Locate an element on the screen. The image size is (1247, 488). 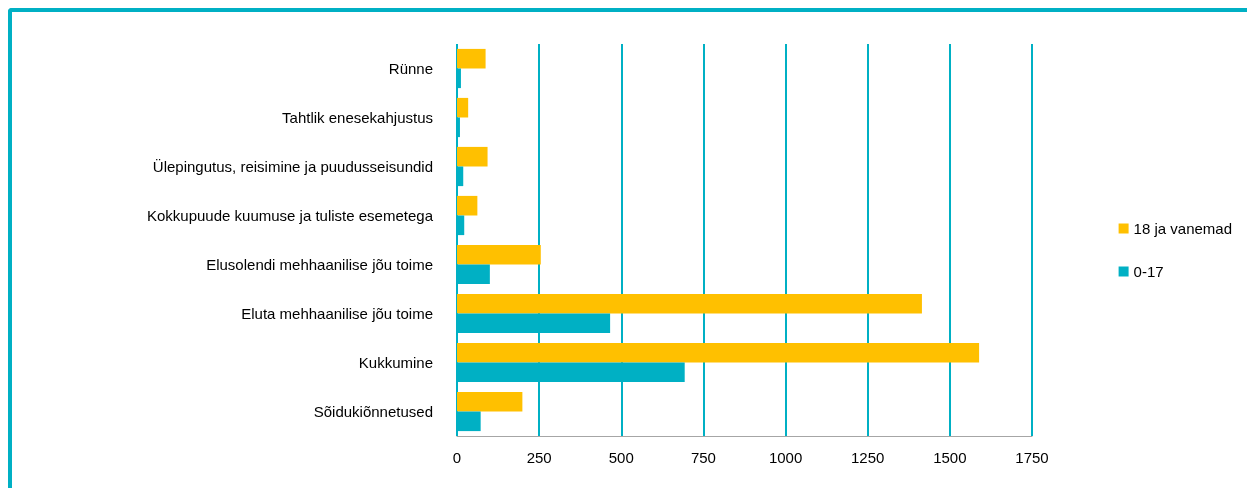
y-tick-label: Tahtlik enesekahjustus is located at coordinates (357, 117).